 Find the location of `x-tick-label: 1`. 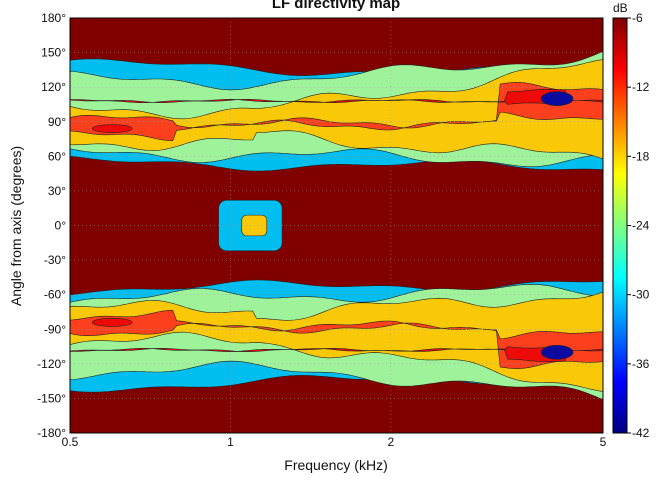

x-tick-label: 1 is located at coordinates (230, 442).